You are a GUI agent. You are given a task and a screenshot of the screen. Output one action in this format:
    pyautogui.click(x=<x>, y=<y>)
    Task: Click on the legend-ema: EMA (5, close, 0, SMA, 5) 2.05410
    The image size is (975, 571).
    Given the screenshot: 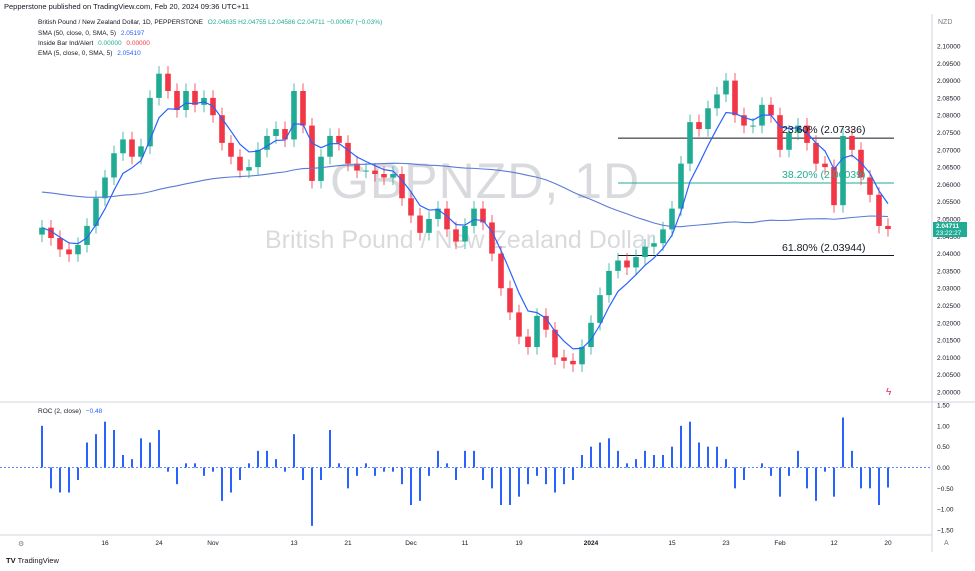 What is the action you would take?
    pyautogui.click(x=89, y=53)
    